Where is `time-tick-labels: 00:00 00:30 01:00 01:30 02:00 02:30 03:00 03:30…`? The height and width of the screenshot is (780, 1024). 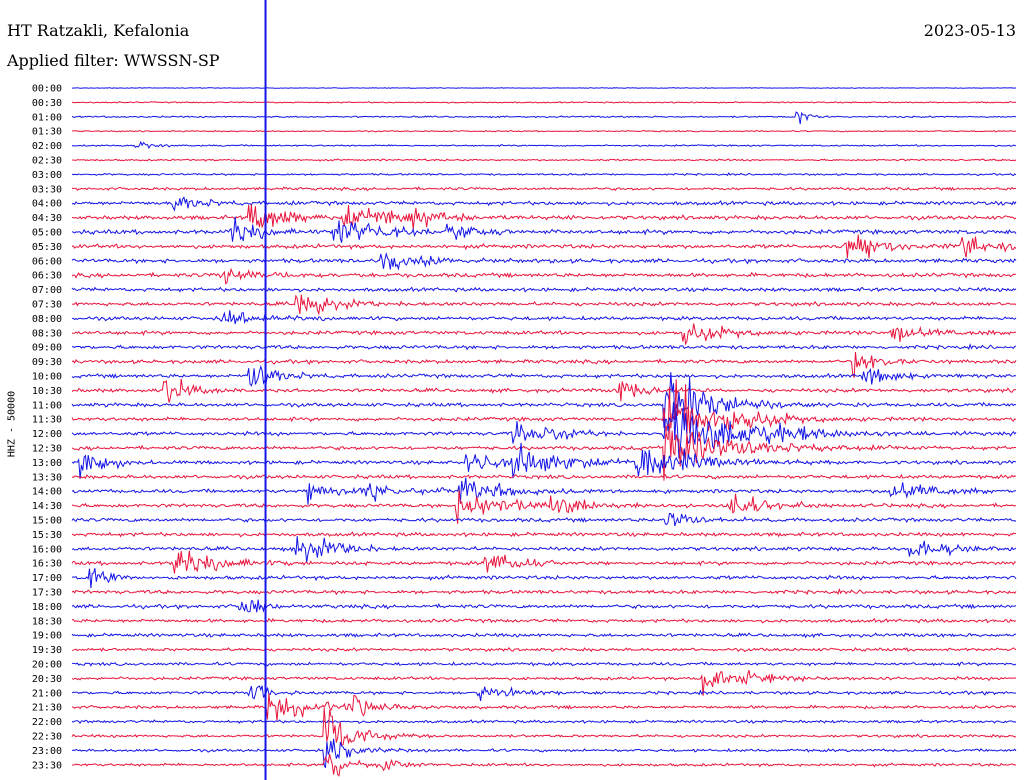
time-tick-labels: 00:00 00:30 01:00 01:30 02:00 02:30 03:00 03:30… is located at coordinates (47, 428).